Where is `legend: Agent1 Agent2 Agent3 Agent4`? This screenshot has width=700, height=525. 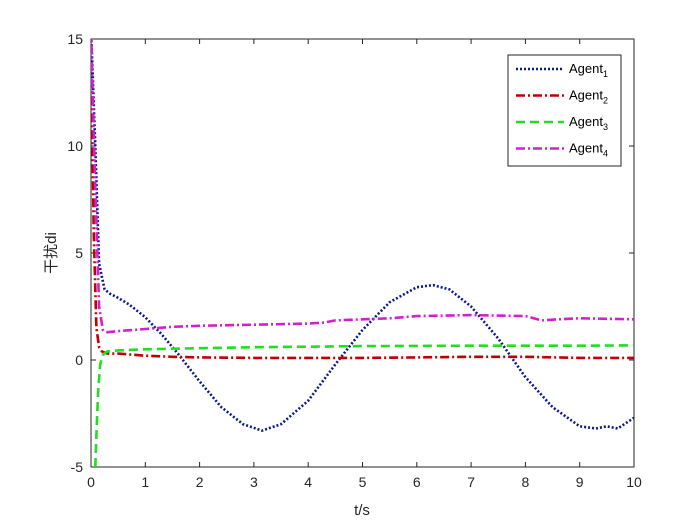
legend: Agent1 Agent2 Agent3 Agent4 is located at coordinates (564, 110).